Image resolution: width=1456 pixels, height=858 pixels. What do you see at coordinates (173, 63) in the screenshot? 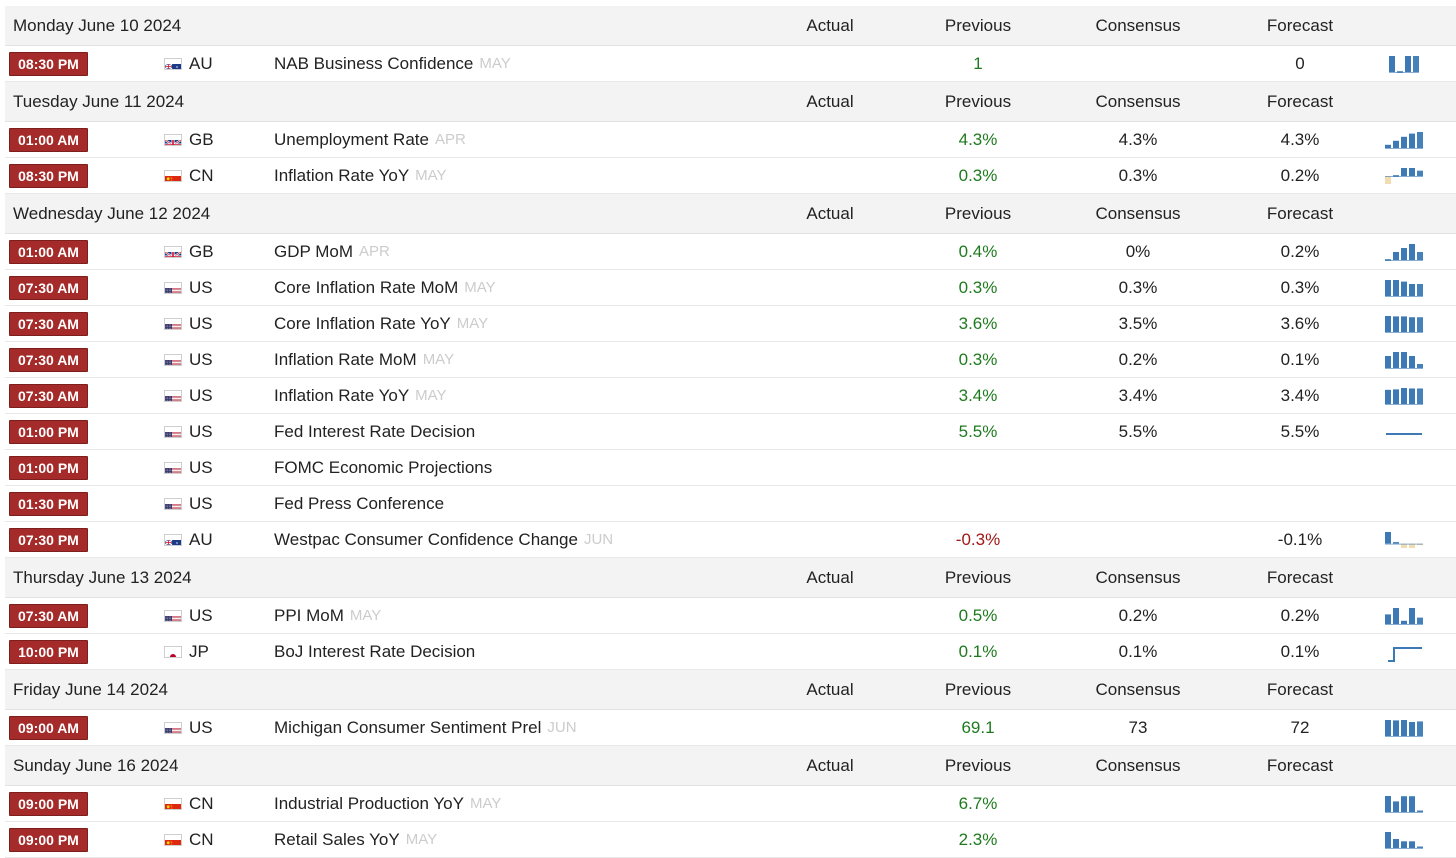
I see `flag-au-icon` at bounding box center [173, 63].